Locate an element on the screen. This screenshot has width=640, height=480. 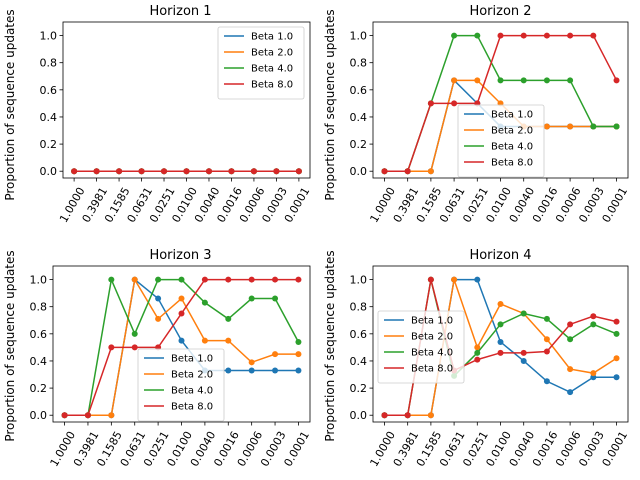
y-tick-label: 0.2 is located at coordinates (359, 144).